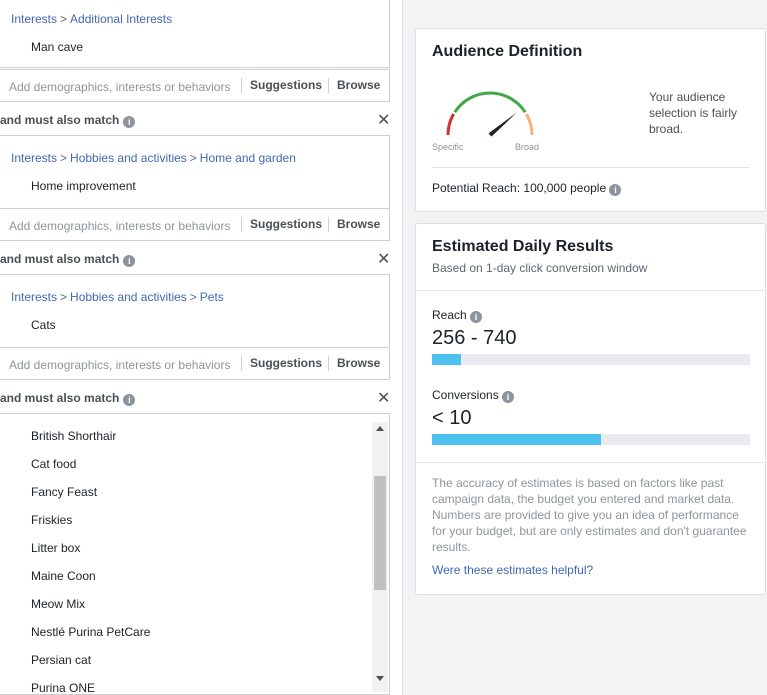  What do you see at coordinates (527, 147) in the screenshot?
I see `gauge-broad-label: Broad` at bounding box center [527, 147].